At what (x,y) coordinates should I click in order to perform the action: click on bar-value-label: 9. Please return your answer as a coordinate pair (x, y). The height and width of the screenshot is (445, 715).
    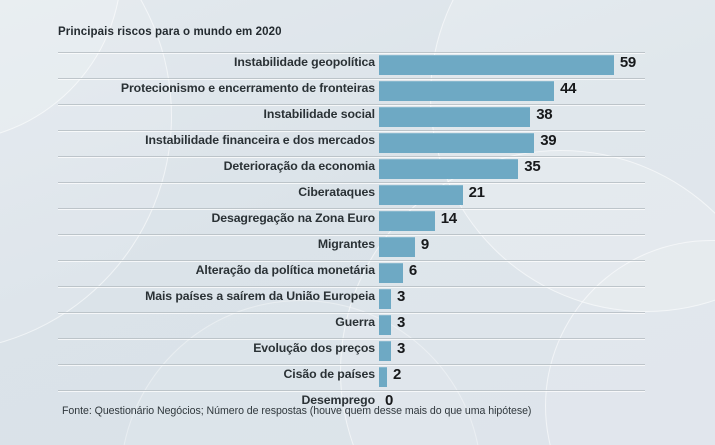
    Looking at the image, I should click on (424, 244).